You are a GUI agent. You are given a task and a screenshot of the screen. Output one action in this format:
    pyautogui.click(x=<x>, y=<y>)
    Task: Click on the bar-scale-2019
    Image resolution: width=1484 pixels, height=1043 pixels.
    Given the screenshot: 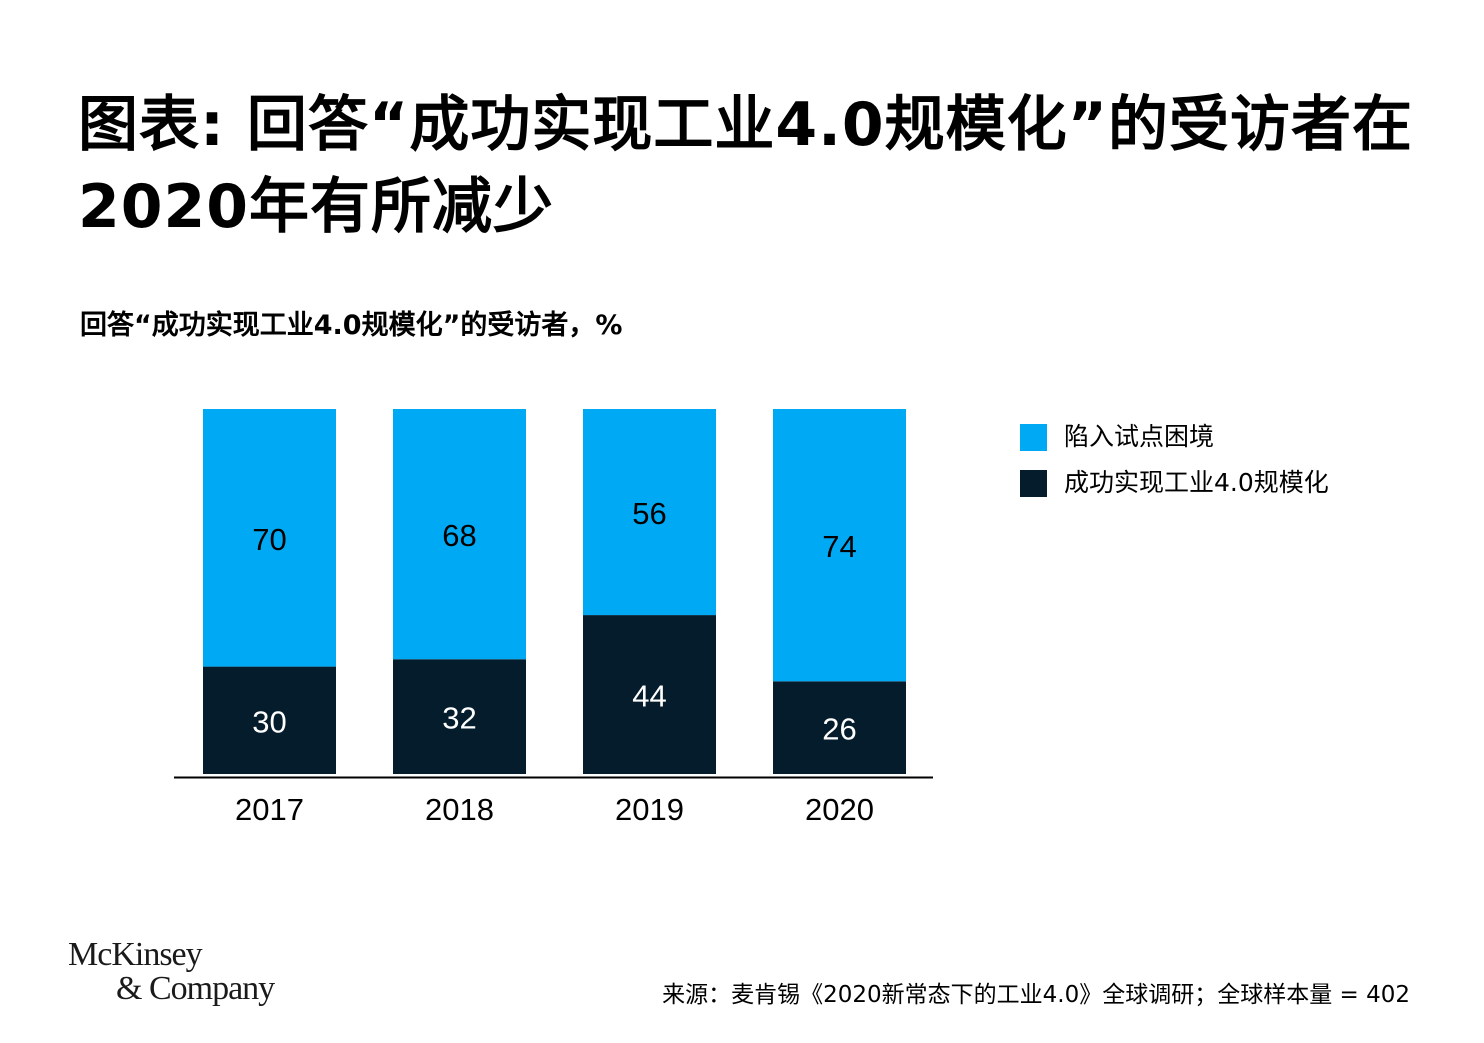 What is the action you would take?
    pyautogui.click(x=649, y=694)
    